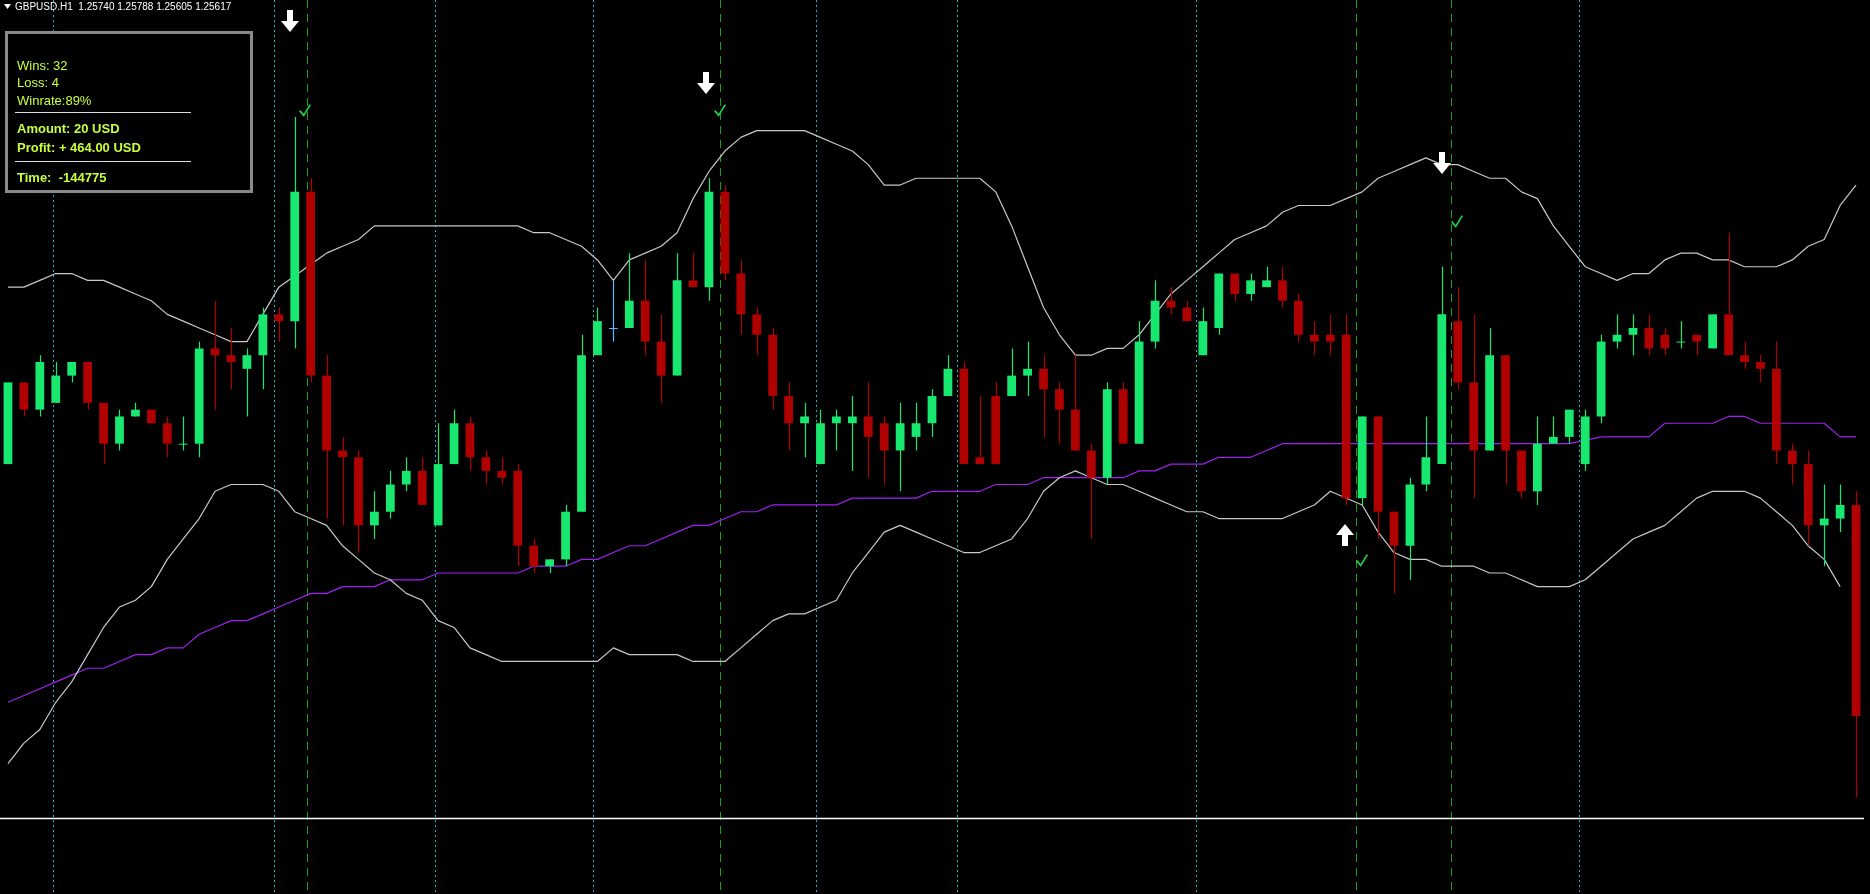  Describe the element at coordinates (79, 147) in the screenshot. I see `annotation: Profit: + 464.00 USD` at that location.